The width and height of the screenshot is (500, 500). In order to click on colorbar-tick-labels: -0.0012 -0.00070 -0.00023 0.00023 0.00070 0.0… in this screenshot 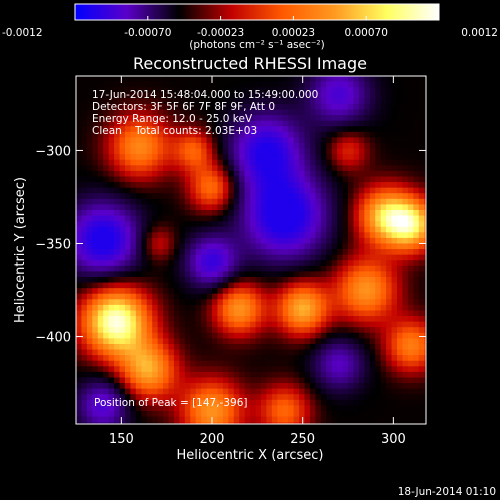, I will do `click(250, 33)`.